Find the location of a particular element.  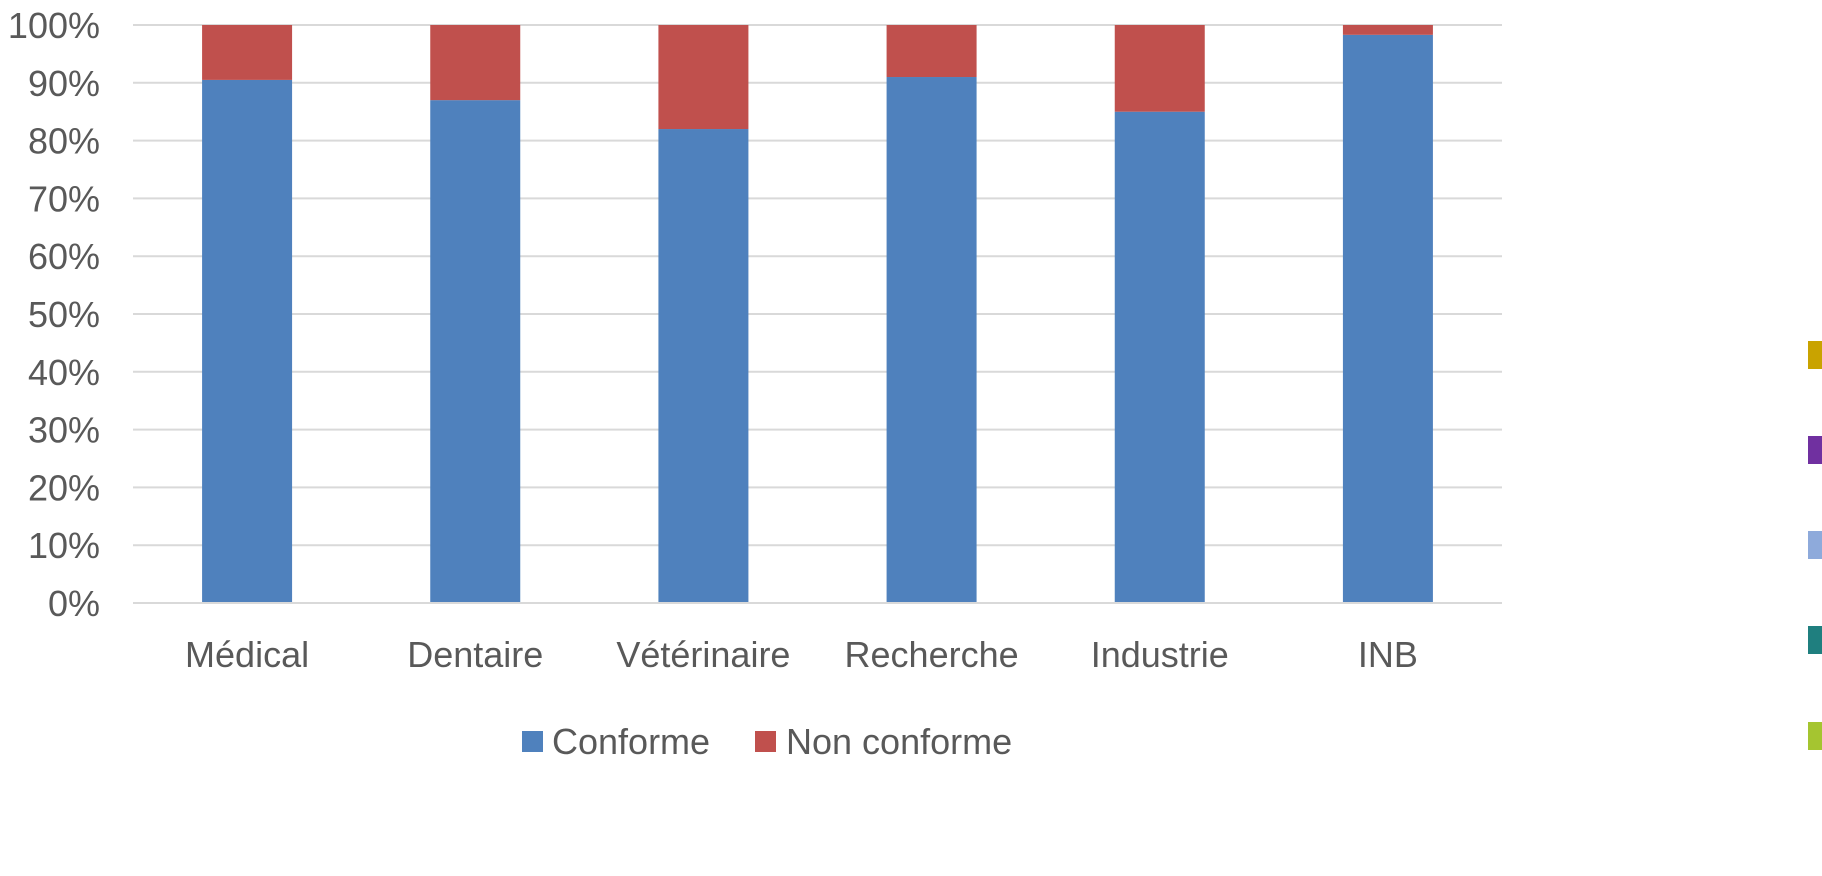

y-tick-label: 60% is located at coordinates (64, 256).